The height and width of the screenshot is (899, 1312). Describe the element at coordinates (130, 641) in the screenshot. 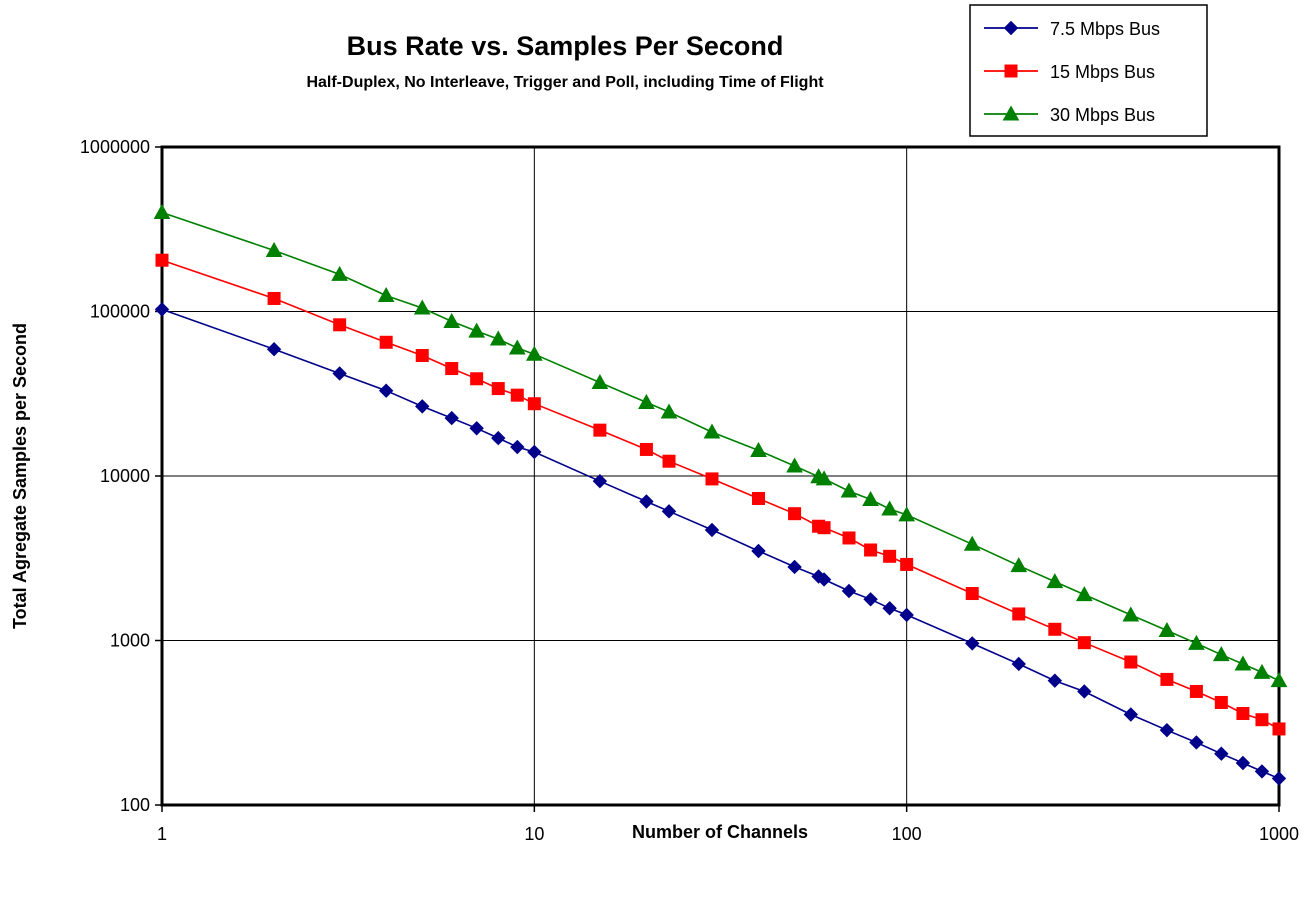

I see `y-tick-label: 1000` at that location.